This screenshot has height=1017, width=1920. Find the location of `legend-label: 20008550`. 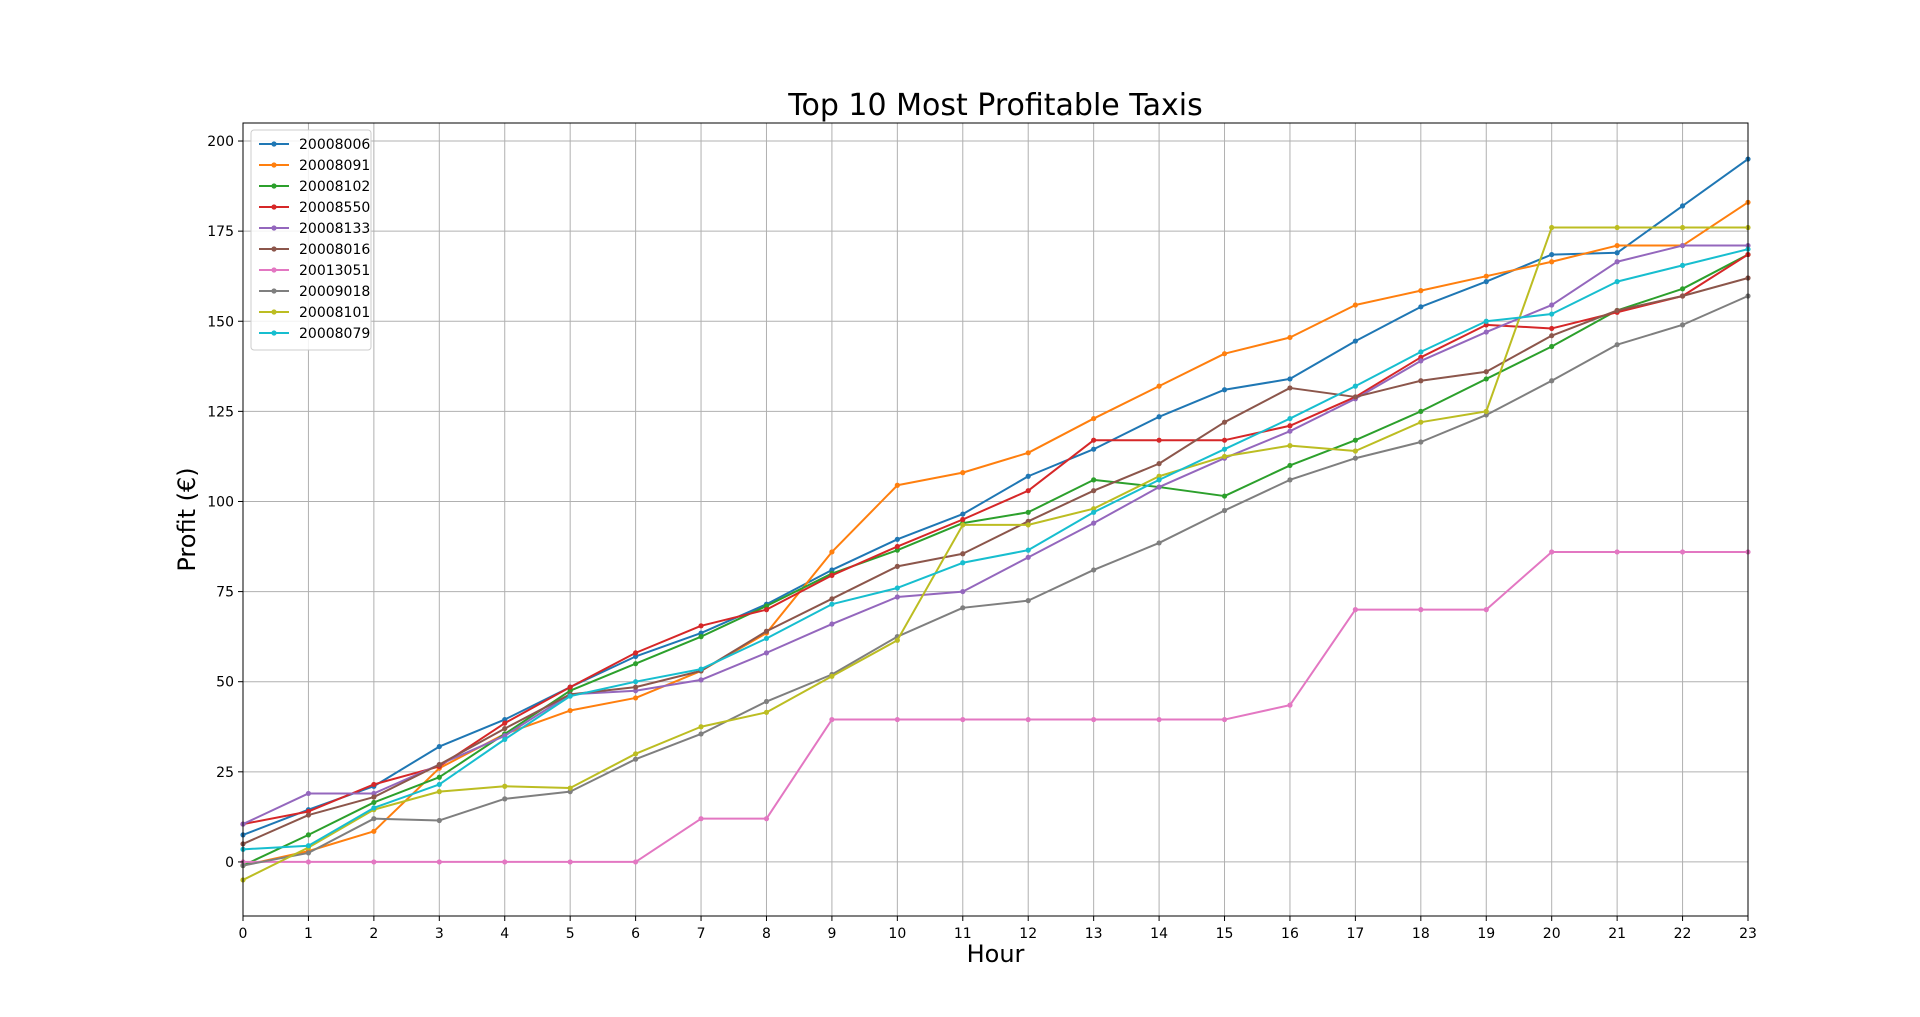

legend-label: 20008550 is located at coordinates (334, 208).